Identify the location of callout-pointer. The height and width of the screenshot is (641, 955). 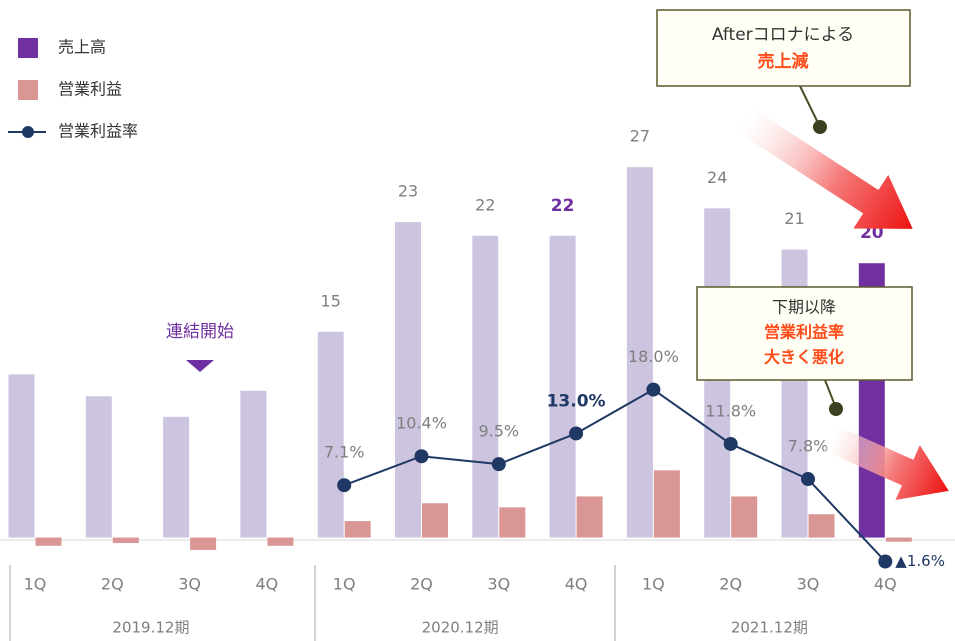
(810, 106).